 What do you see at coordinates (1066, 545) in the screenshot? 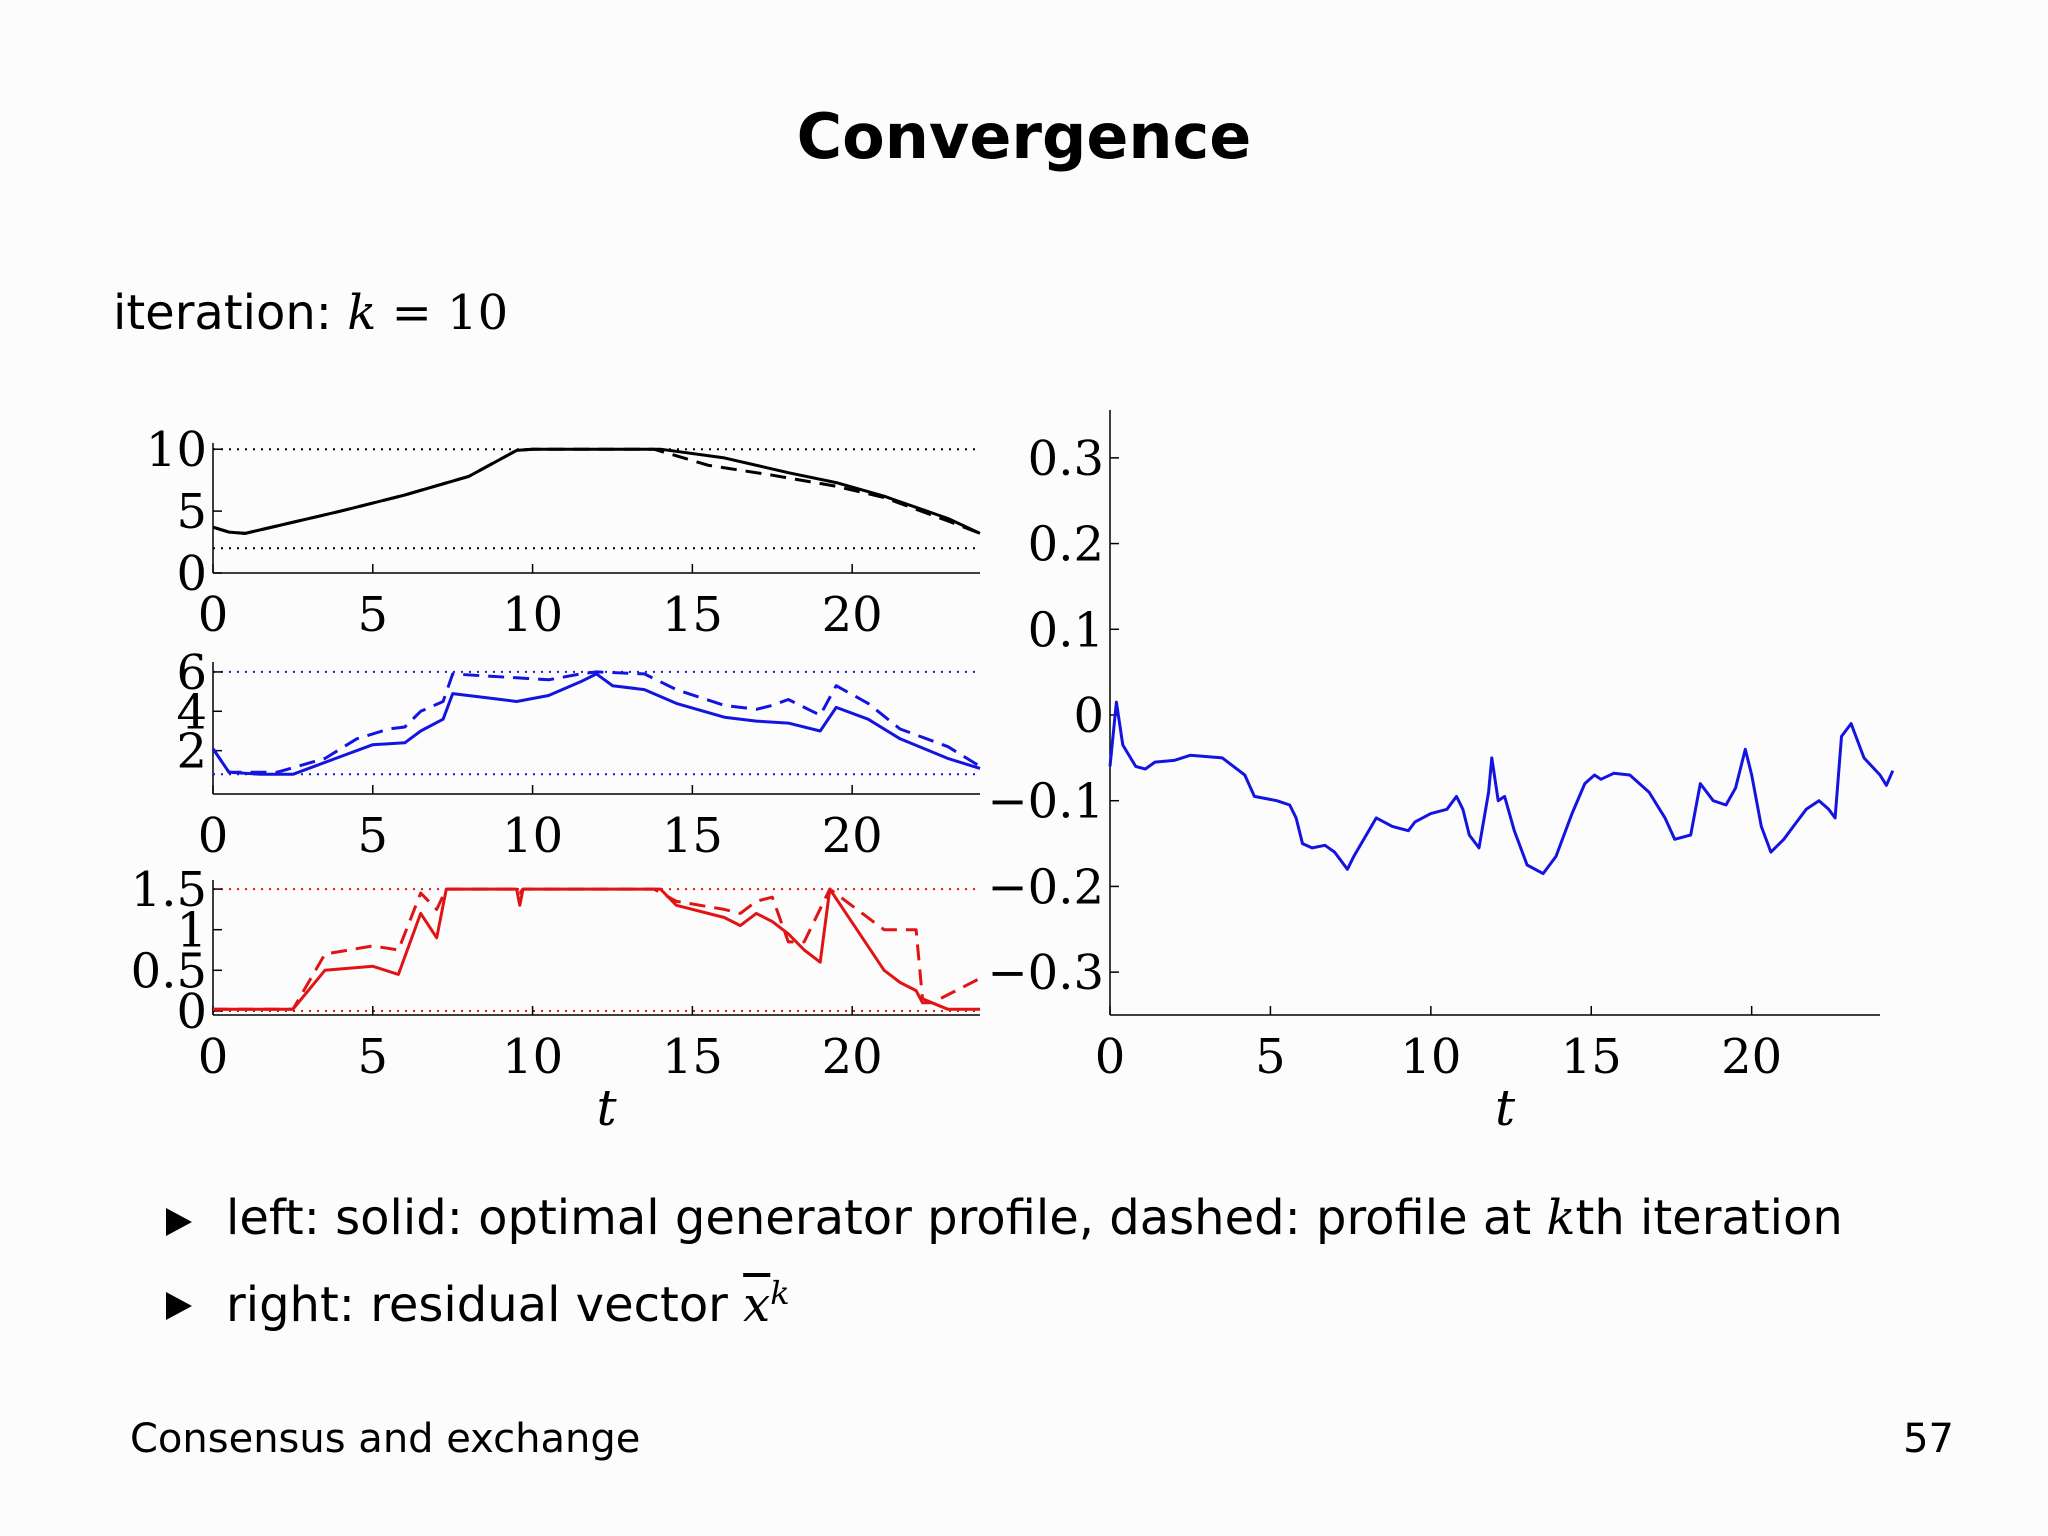
I see `y-tick-label: 0.2` at bounding box center [1066, 545].